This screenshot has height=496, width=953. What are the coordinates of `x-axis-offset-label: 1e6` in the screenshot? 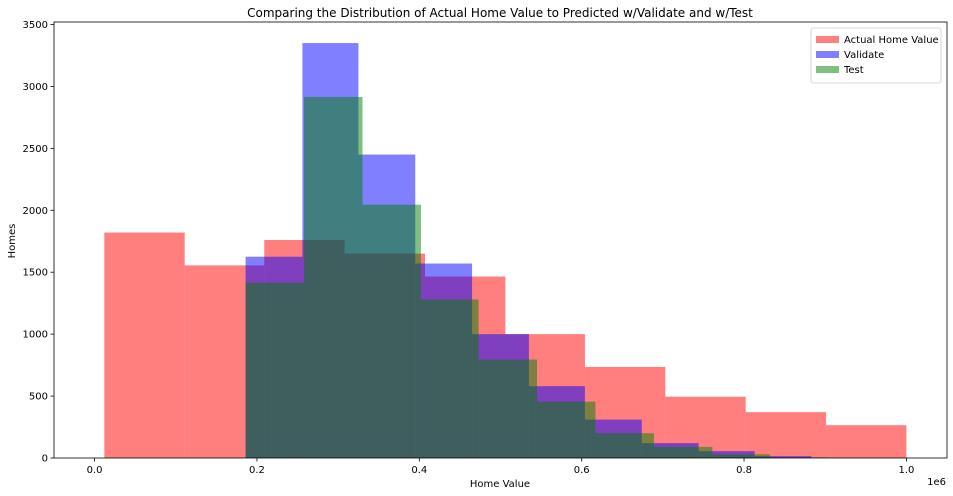 It's located at (936, 482).